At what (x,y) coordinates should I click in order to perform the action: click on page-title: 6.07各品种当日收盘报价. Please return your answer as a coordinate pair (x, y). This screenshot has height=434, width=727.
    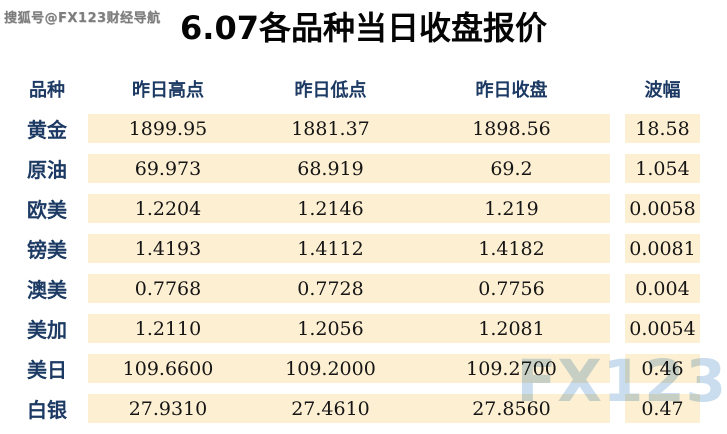
    Looking at the image, I should click on (363, 28).